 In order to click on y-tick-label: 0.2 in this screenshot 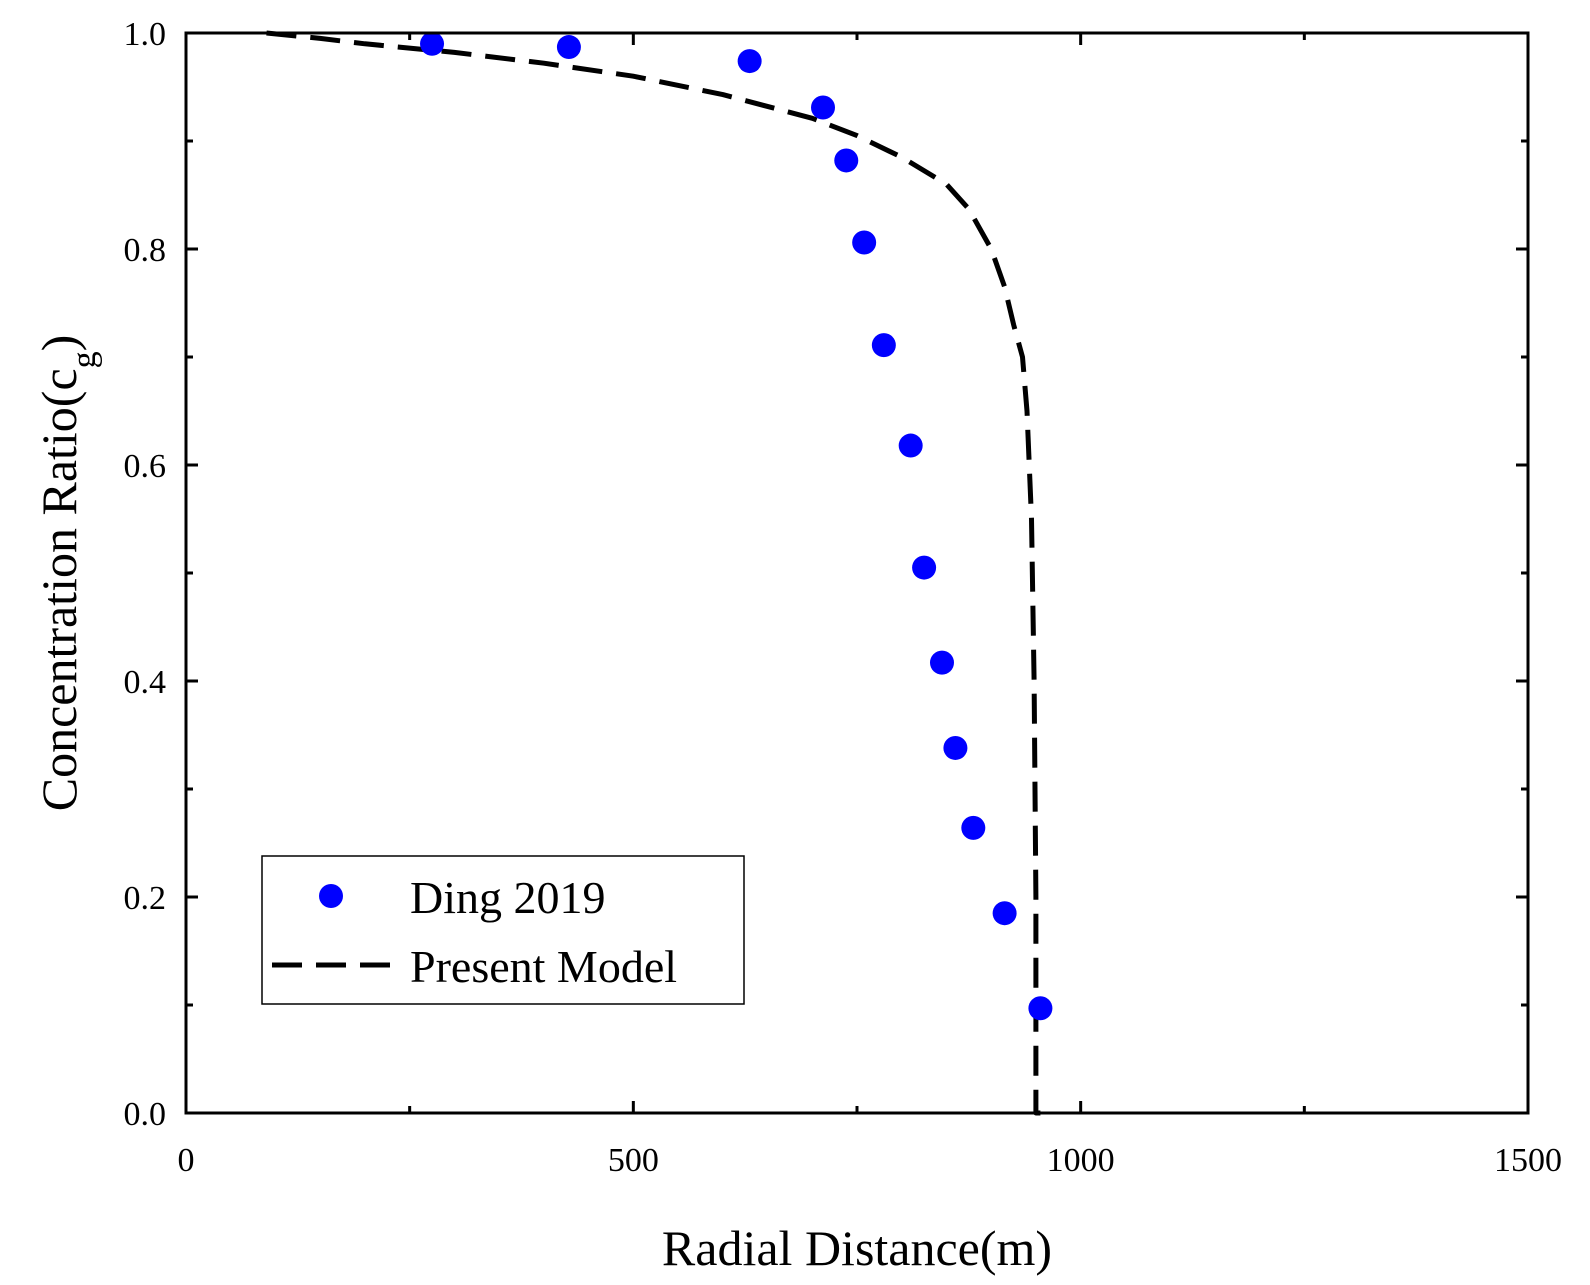, I will do `click(145, 898)`.